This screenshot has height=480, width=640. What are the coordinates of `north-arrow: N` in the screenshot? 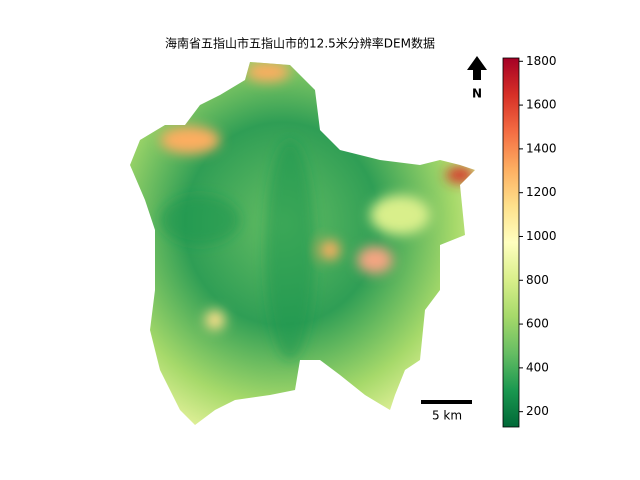 It's located at (477, 78).